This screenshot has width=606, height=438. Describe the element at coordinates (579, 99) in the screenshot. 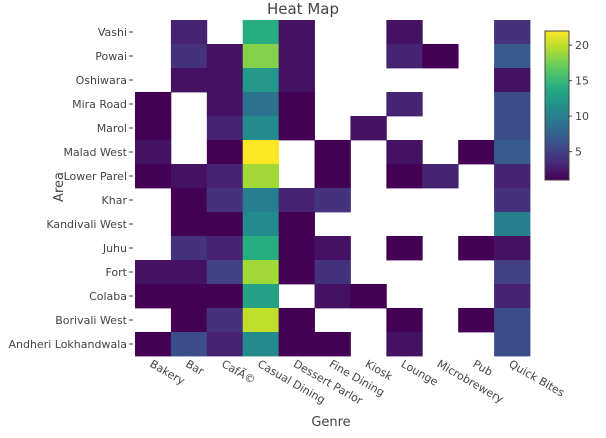

I see `colorbar-ticks: 5 10 15 20` at that location.